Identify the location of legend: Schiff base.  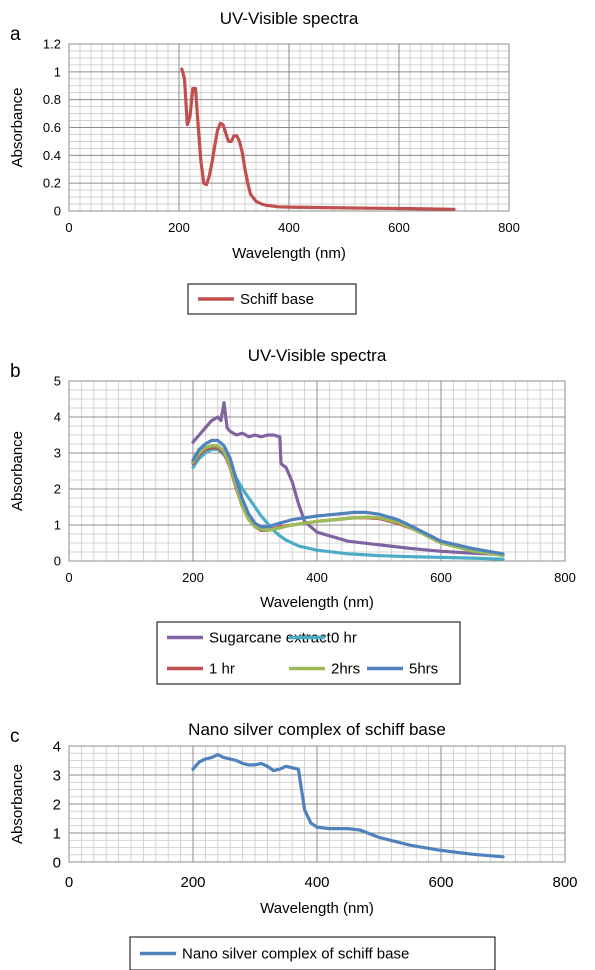
(272, 299).